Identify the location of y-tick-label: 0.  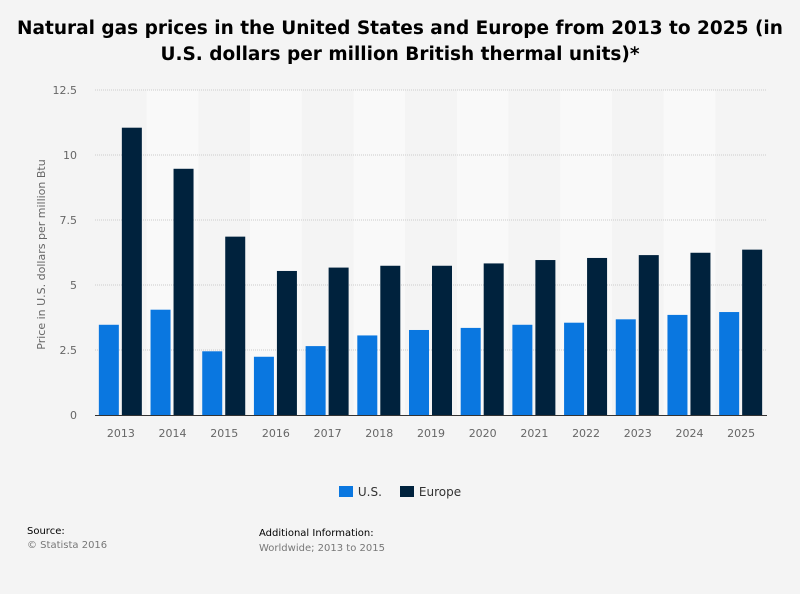
(73, 415).